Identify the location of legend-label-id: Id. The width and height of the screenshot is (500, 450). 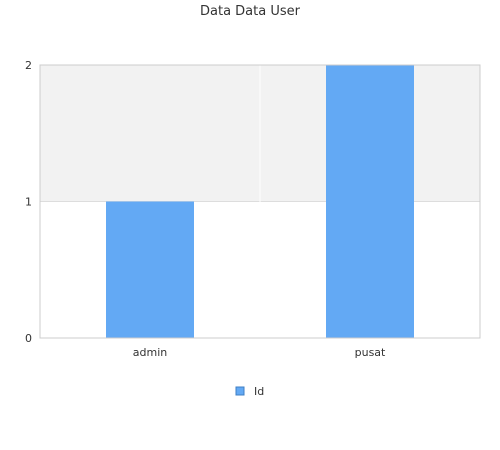
(259, 391).